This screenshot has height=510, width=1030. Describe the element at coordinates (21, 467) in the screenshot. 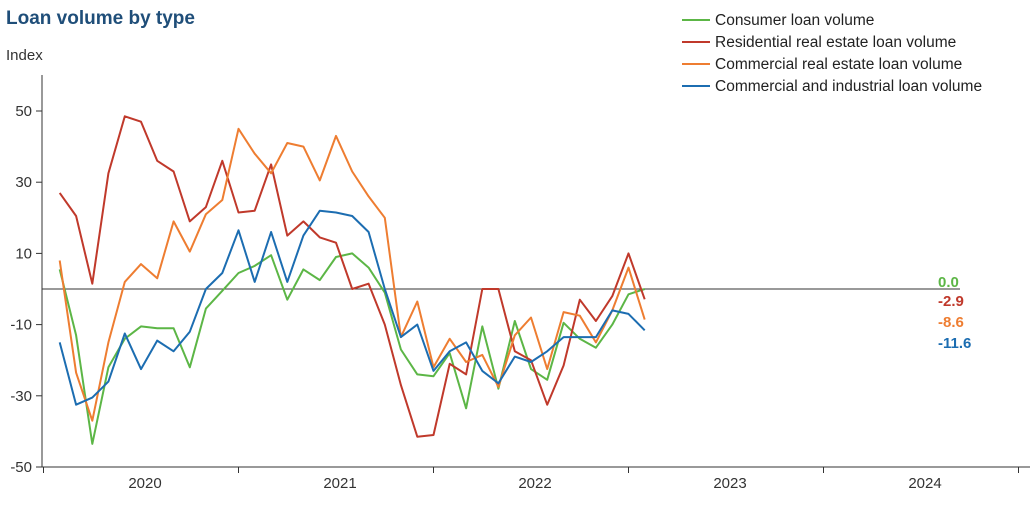

I see `y-tick-label: -50` at that location.